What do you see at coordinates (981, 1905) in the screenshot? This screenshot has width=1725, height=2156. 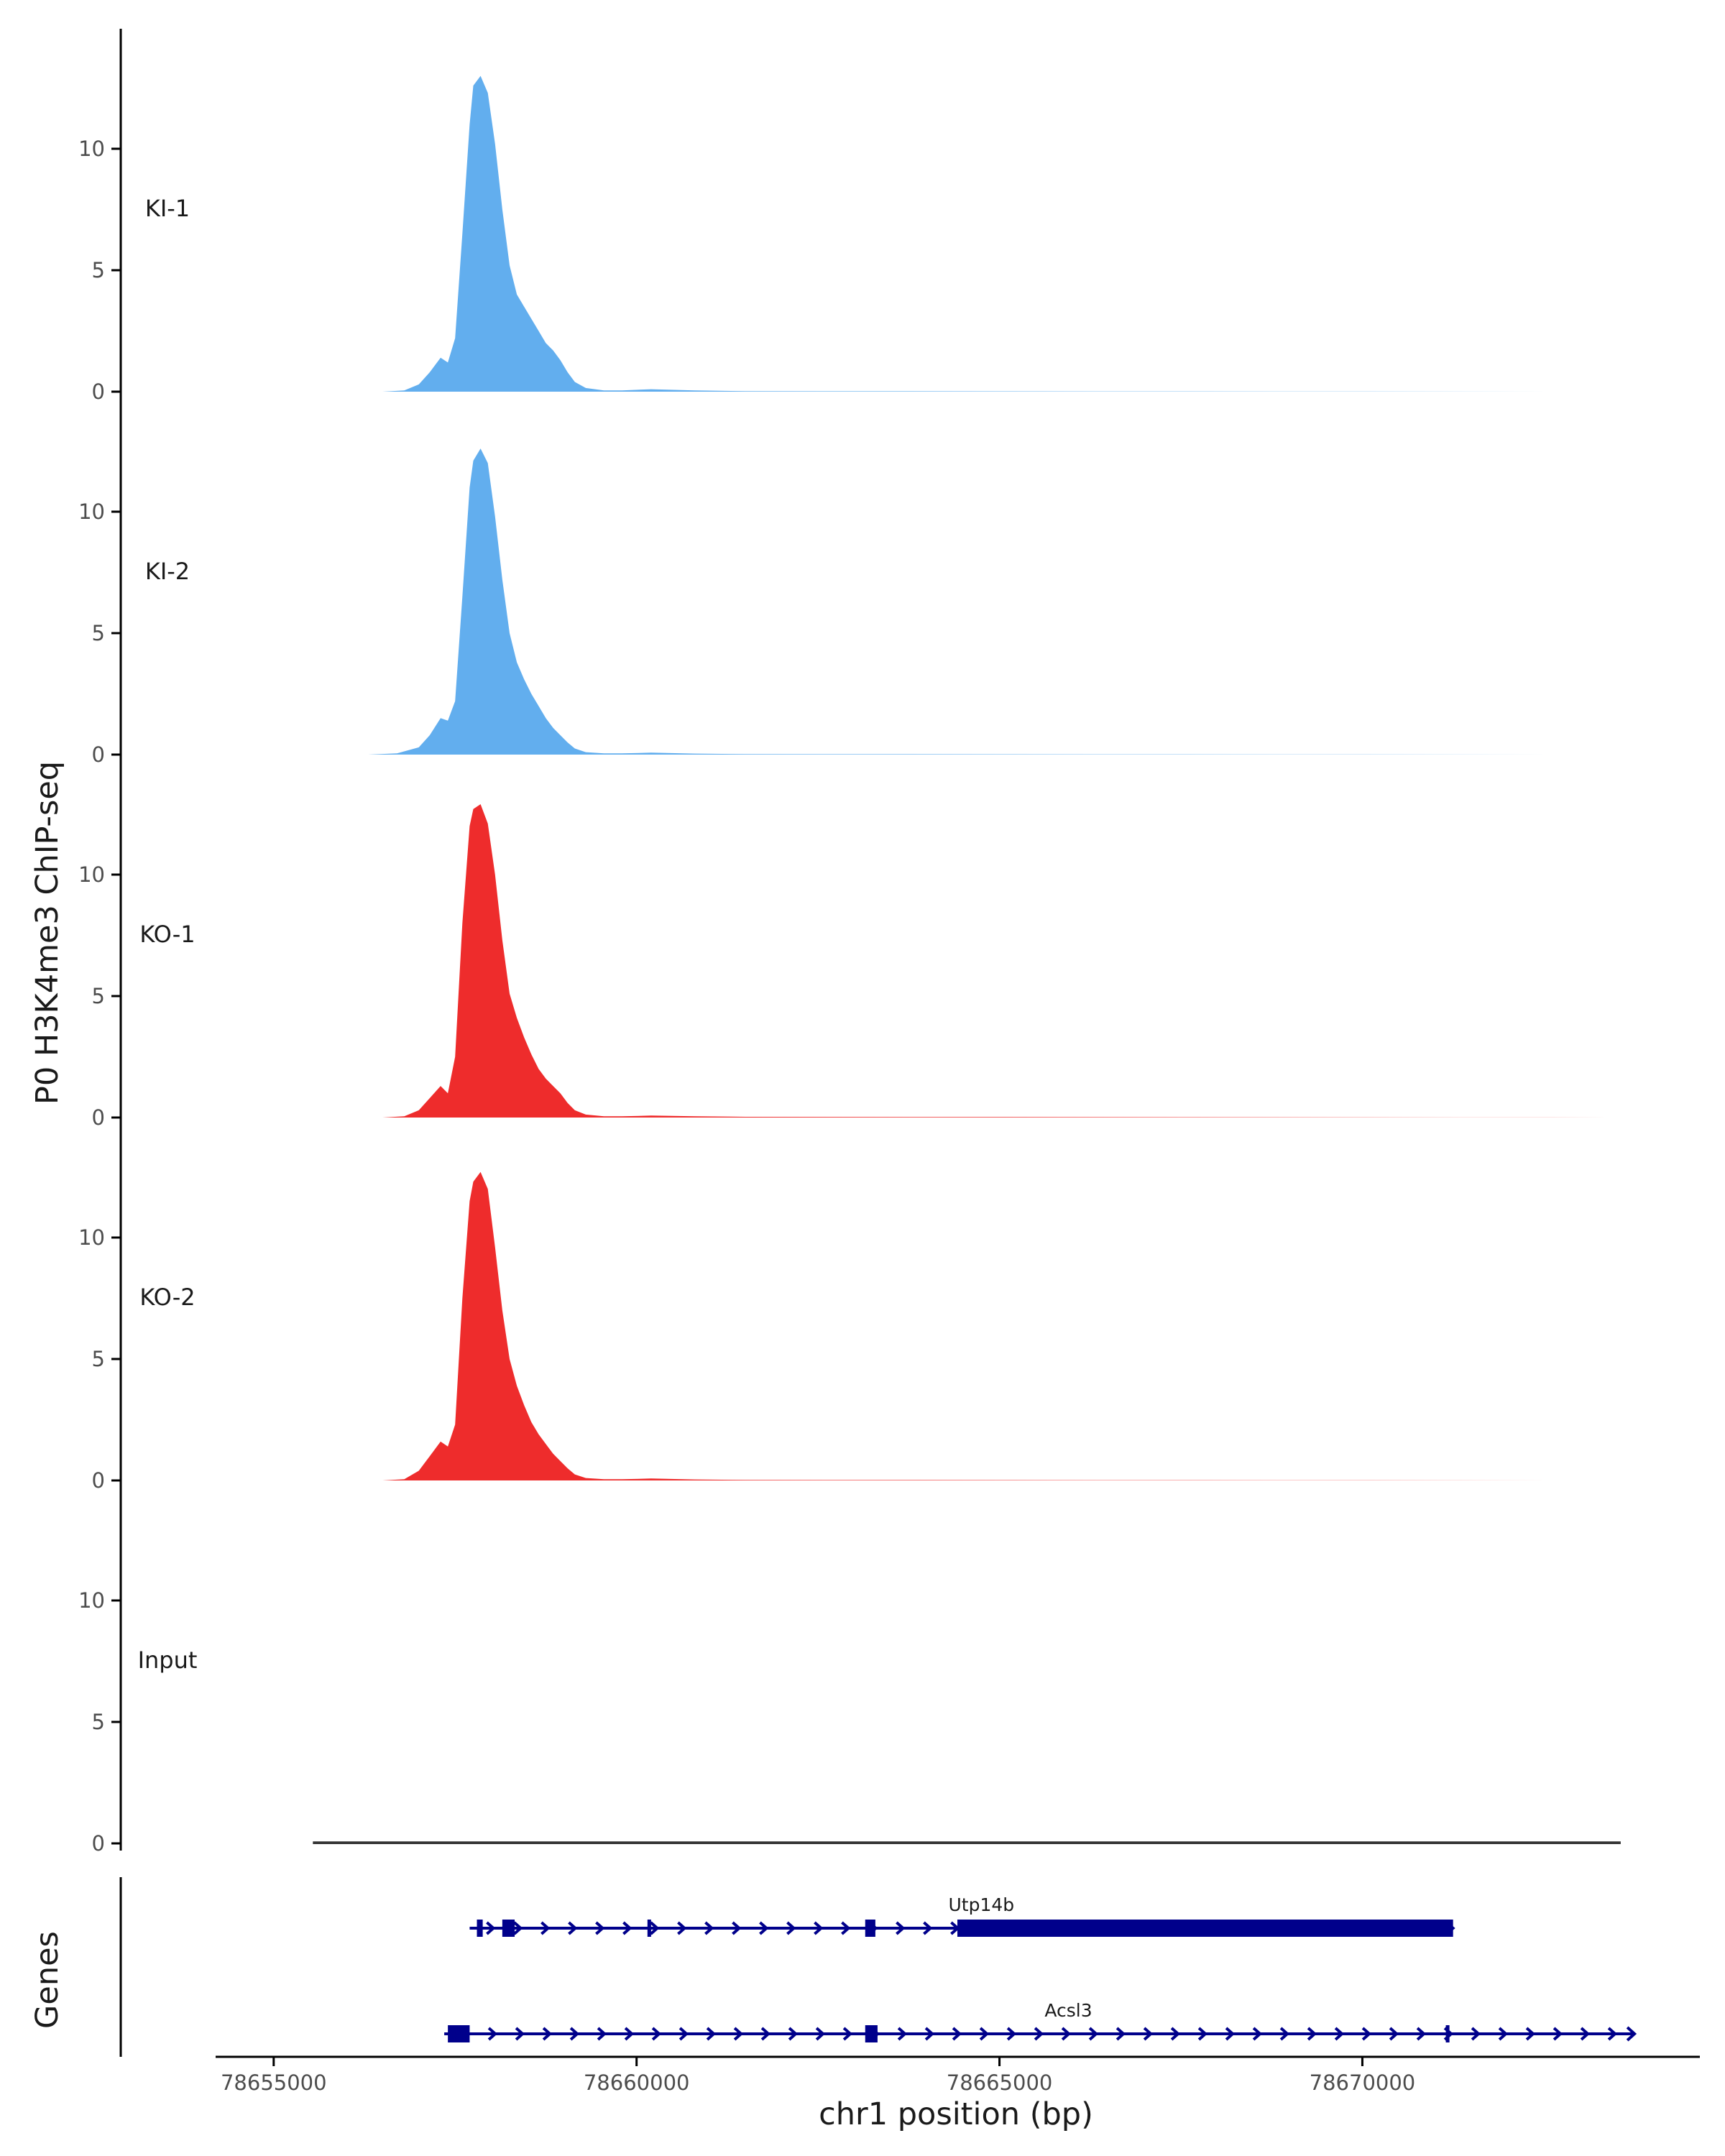 I see `gene-label: Utp14b` at bounding box center [981, 1905].